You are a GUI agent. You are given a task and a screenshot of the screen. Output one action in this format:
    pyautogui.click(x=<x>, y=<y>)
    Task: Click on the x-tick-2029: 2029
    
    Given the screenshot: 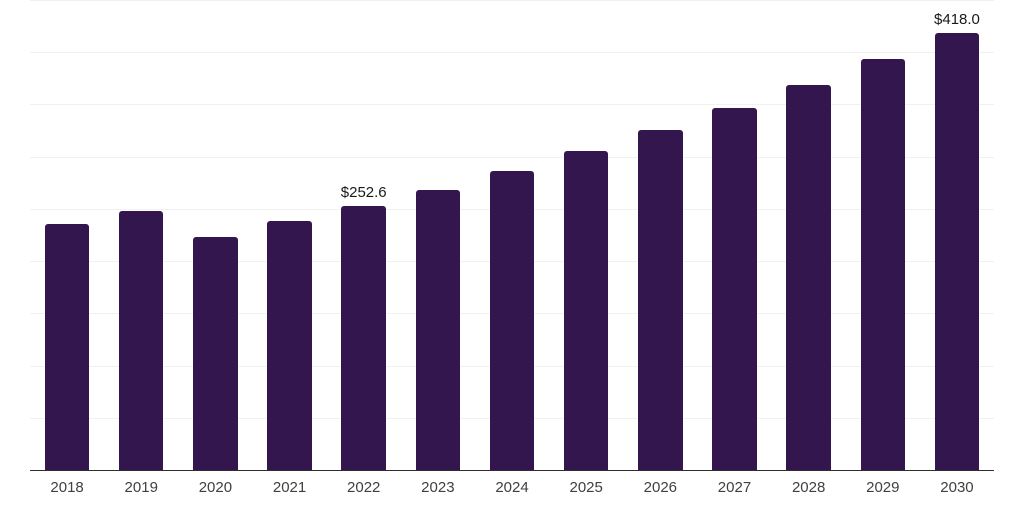 What is the action you would take?
    pyautogui.click(x=883, y=487)
    